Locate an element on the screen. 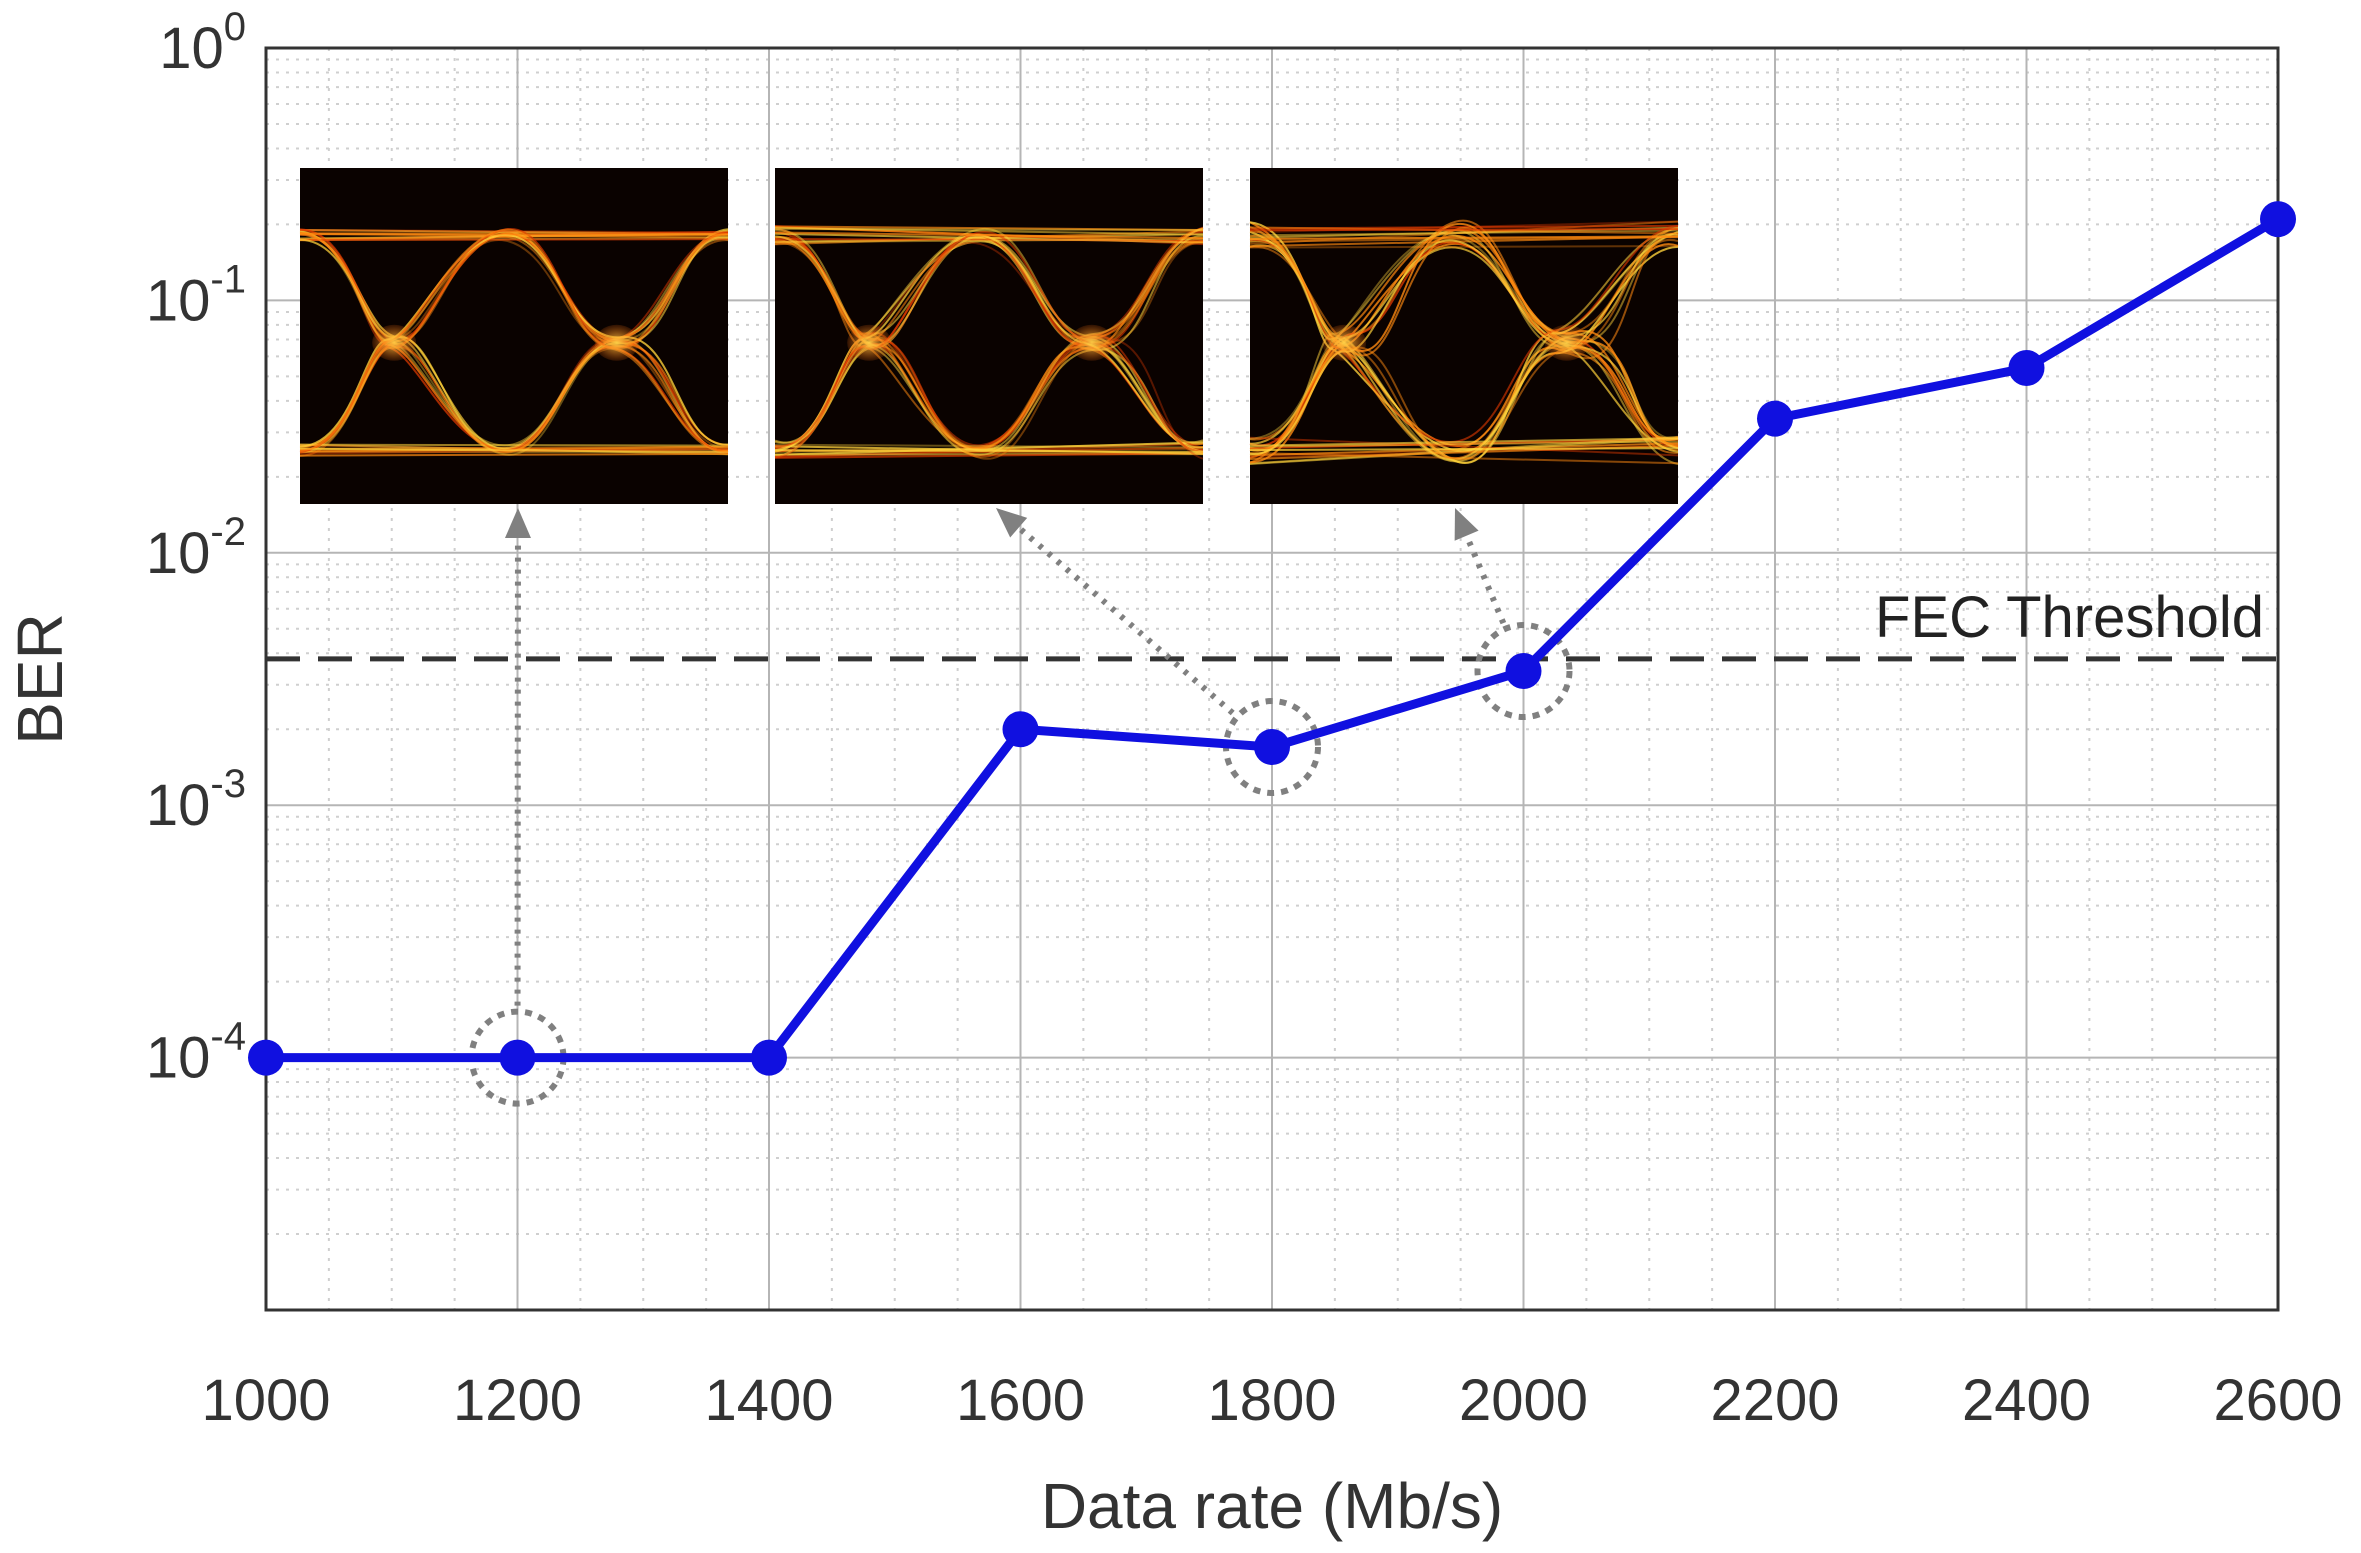 The width and height of the screenshot is (2361, 1553). fec-threshold-label: FEC Threshold is located at coordinates (2069, 617).